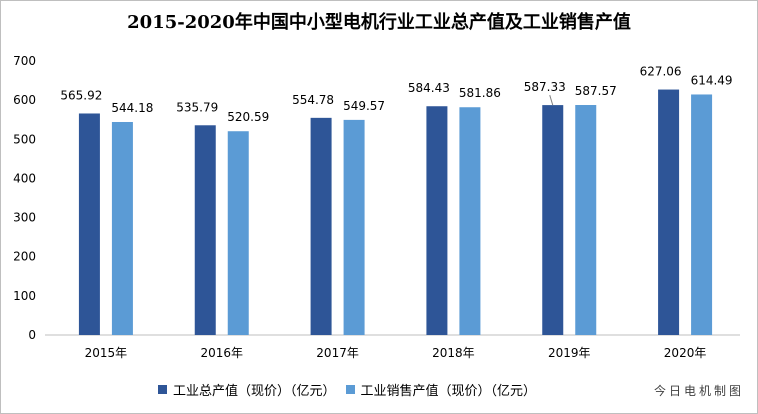  Describe the element at coordinates (24, 257) in the screenshot. I see `y-tick-label: 200` at that location.